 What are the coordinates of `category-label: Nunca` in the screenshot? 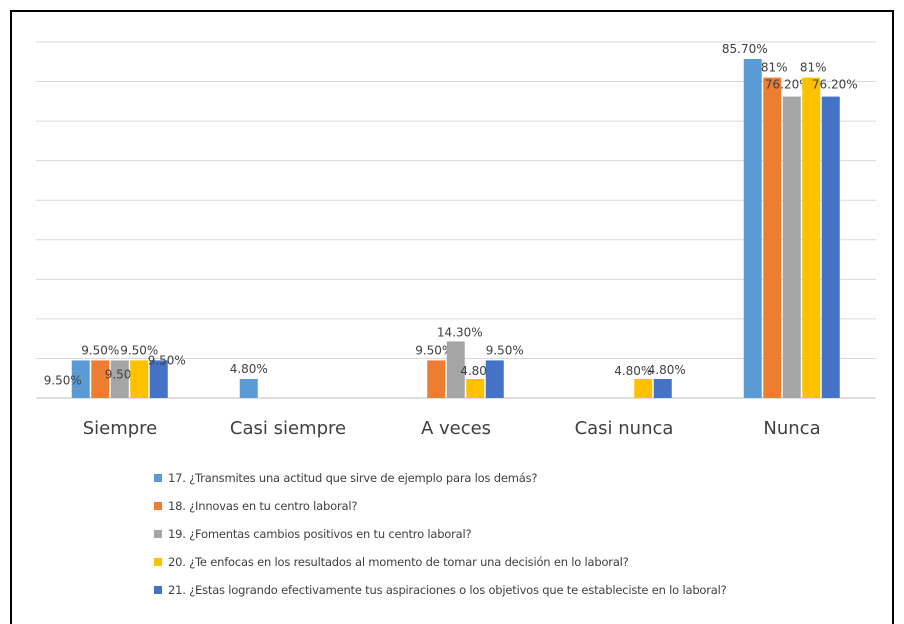 It's located at (791, 428).